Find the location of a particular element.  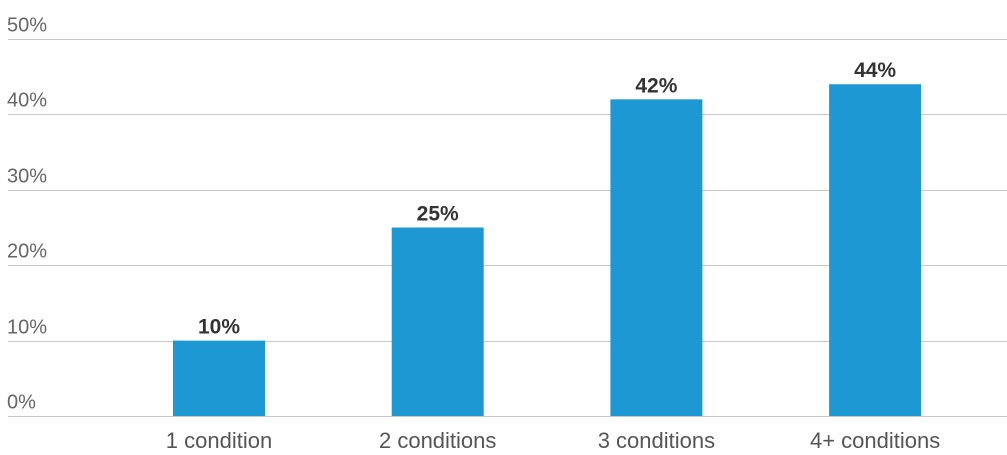

x-tick-label: 4+ conditions is located at coordinates (875, 440).